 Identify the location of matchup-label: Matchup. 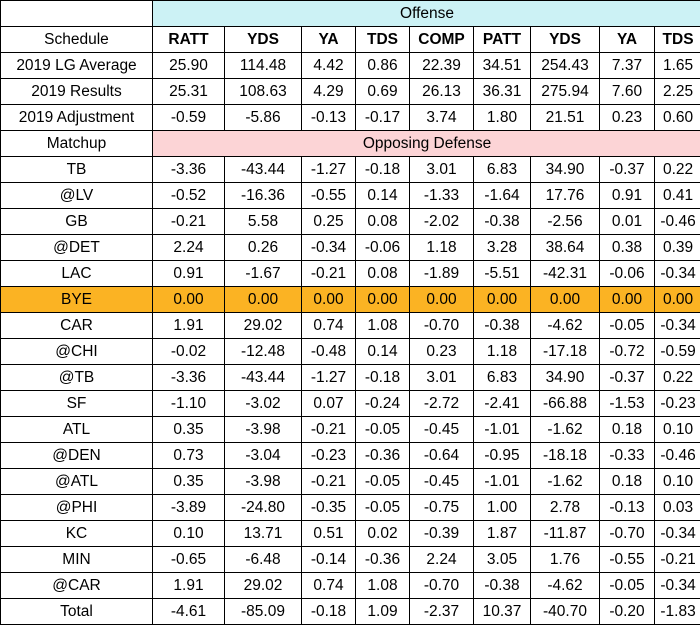
(76, 143).